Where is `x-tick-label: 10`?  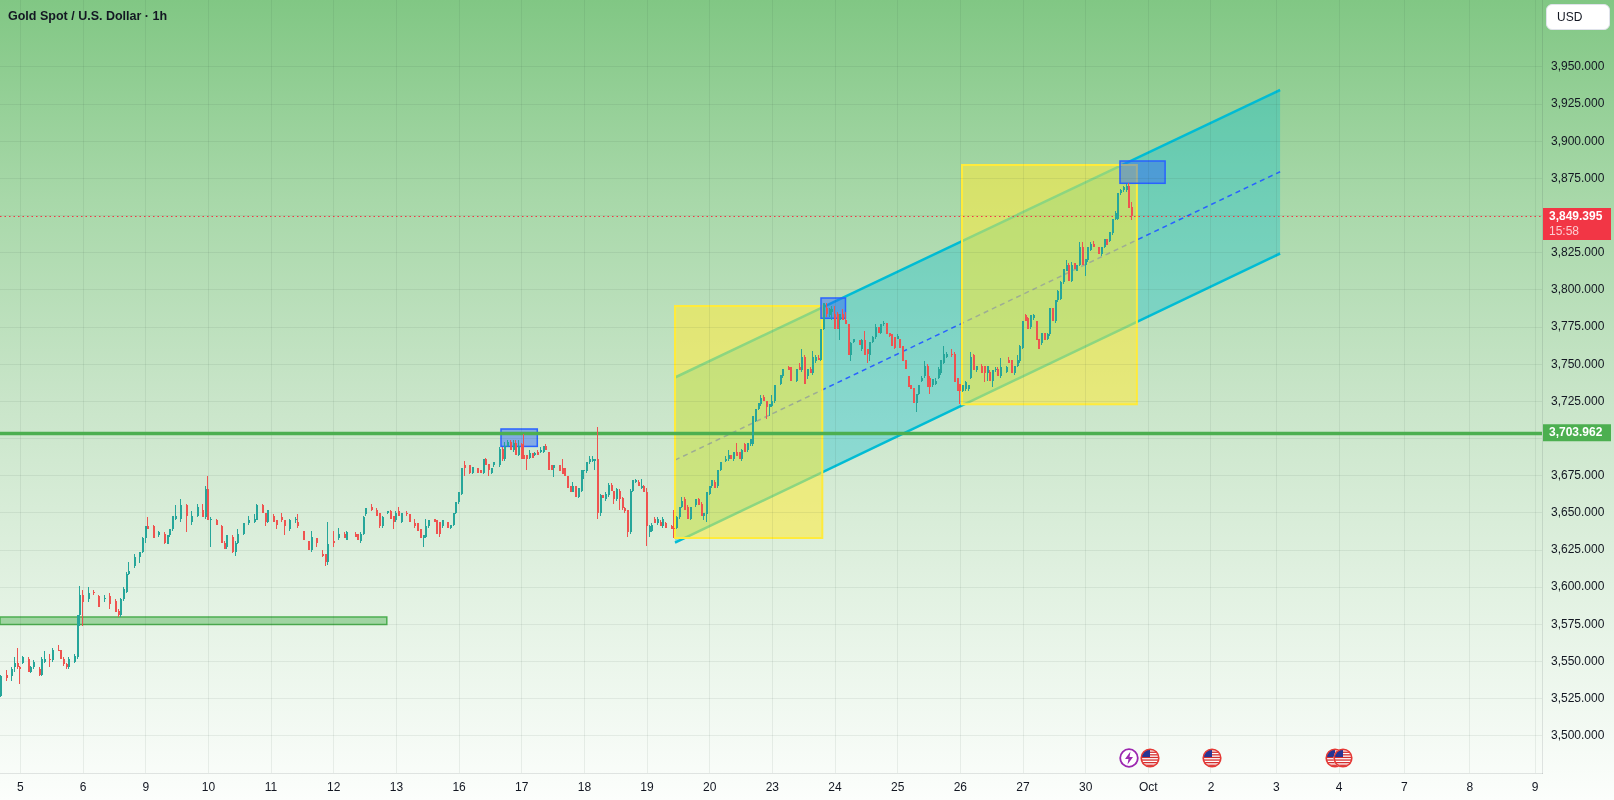
x-tick-label: 10 is located at coordinates (208, 786).